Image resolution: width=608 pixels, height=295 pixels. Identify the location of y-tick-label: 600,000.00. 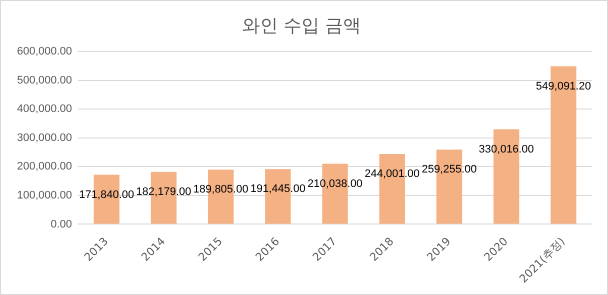
(44, 52).